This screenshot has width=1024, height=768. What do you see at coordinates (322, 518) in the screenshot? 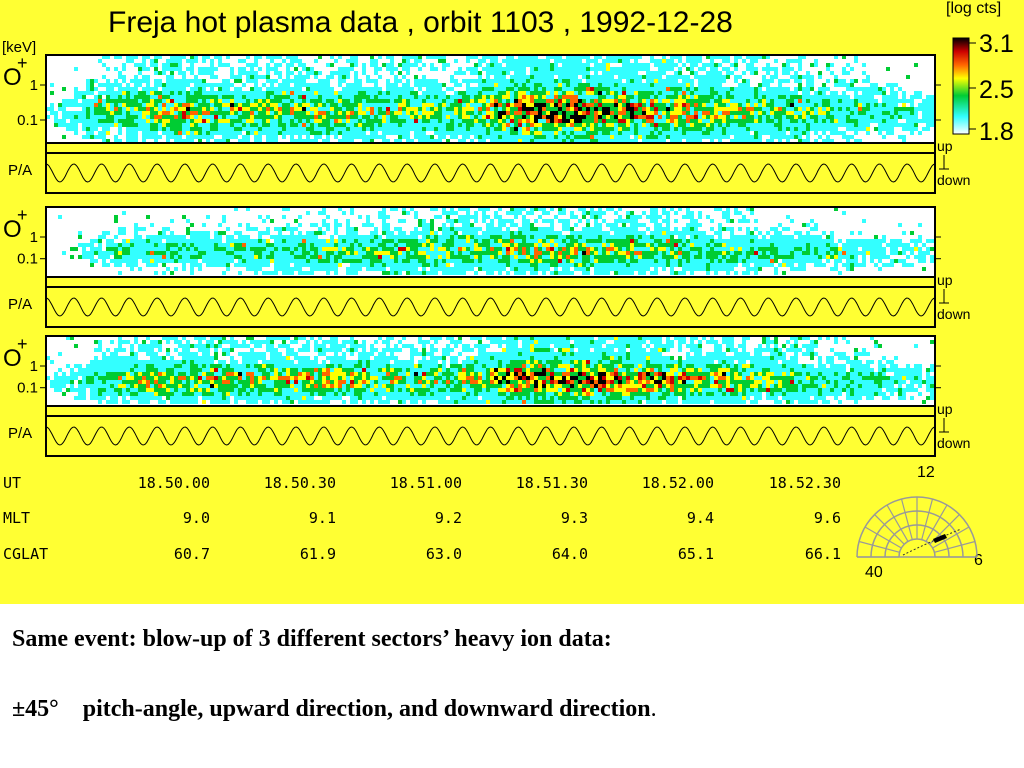
I see `x-tick-value: 9.1` at bounding box center [322, 518].